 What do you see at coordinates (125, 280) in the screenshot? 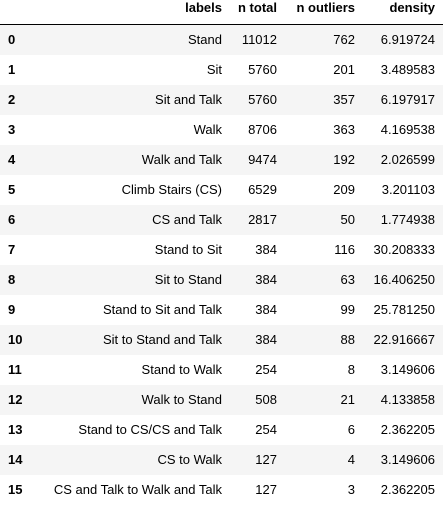
I see `cell-label: Sit to Stand` at bounding box center [125, 280].